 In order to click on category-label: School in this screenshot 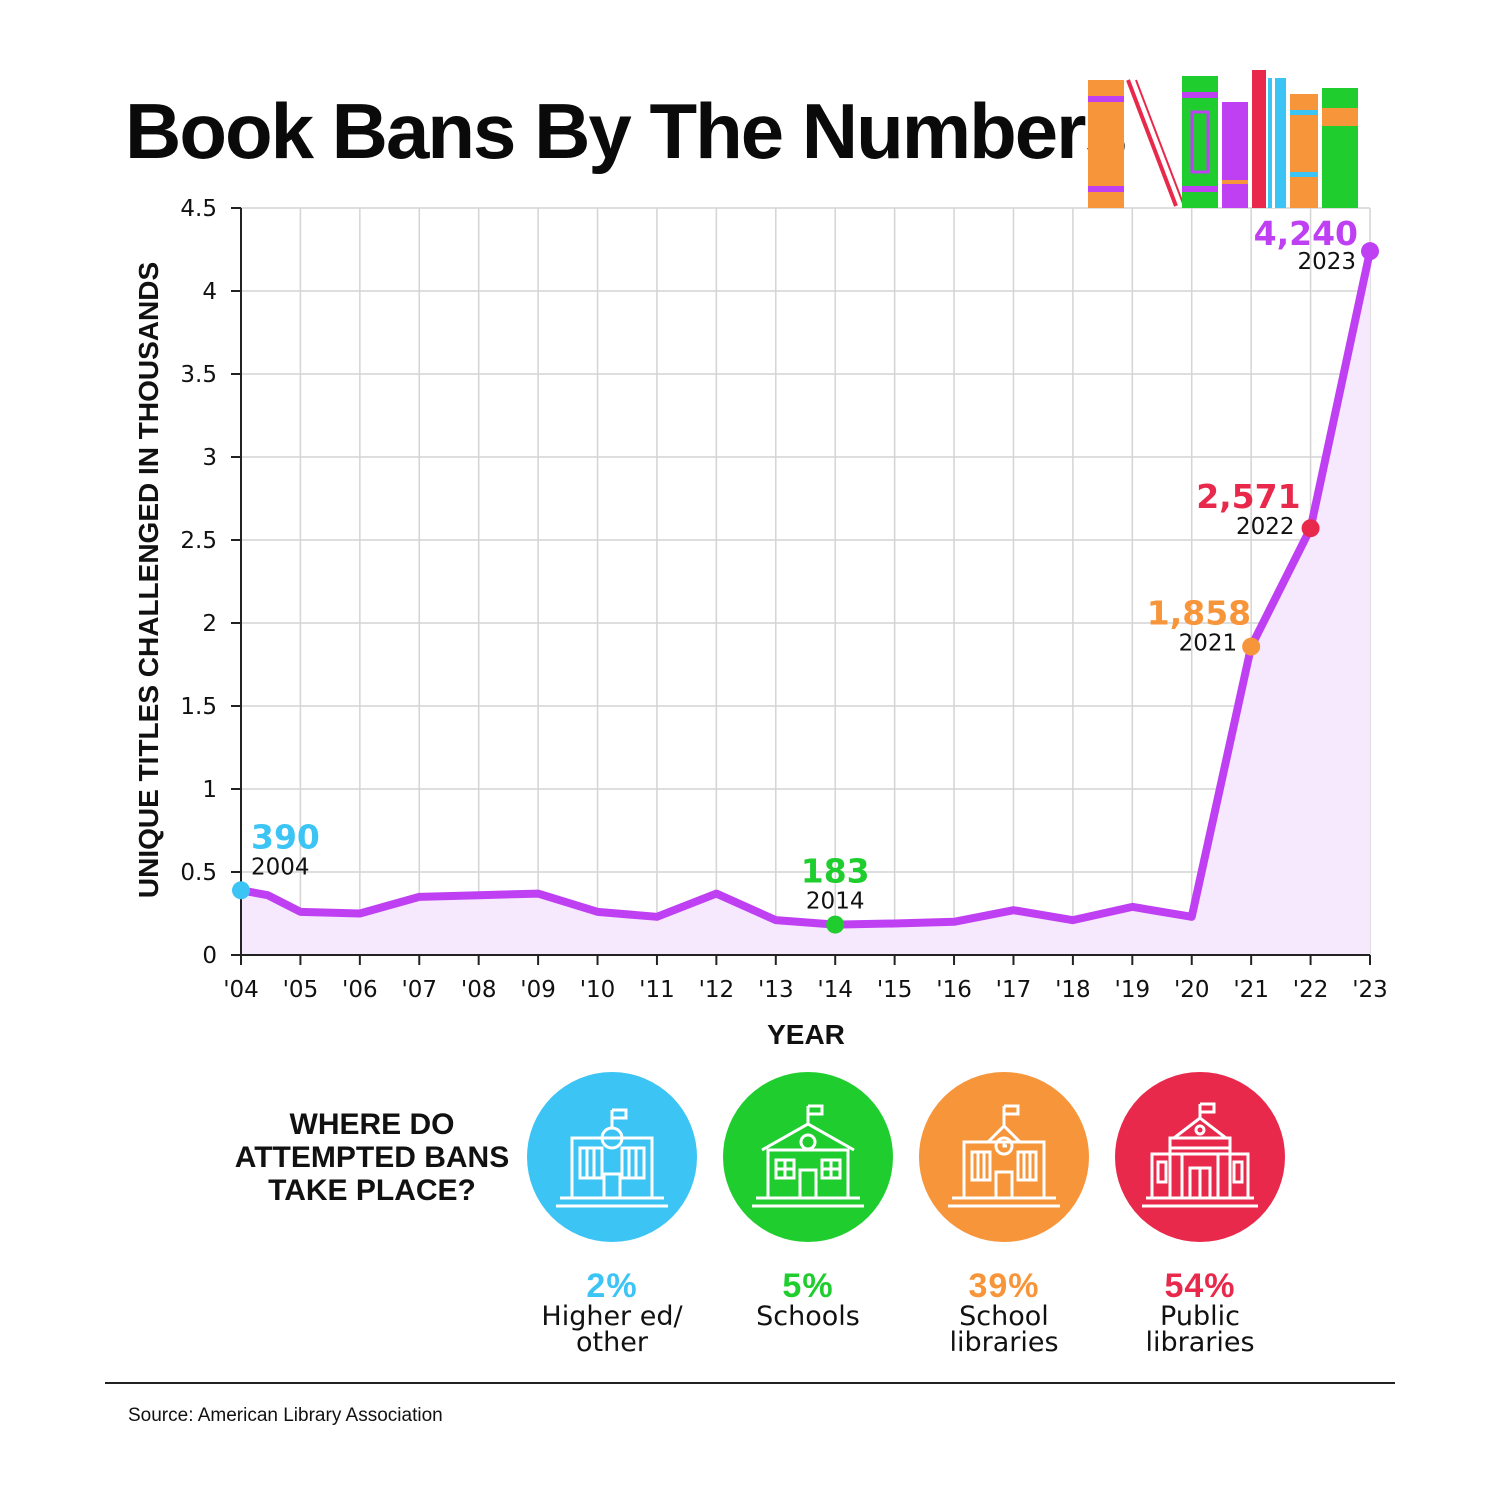, I will do `click(1004, 1316)`.